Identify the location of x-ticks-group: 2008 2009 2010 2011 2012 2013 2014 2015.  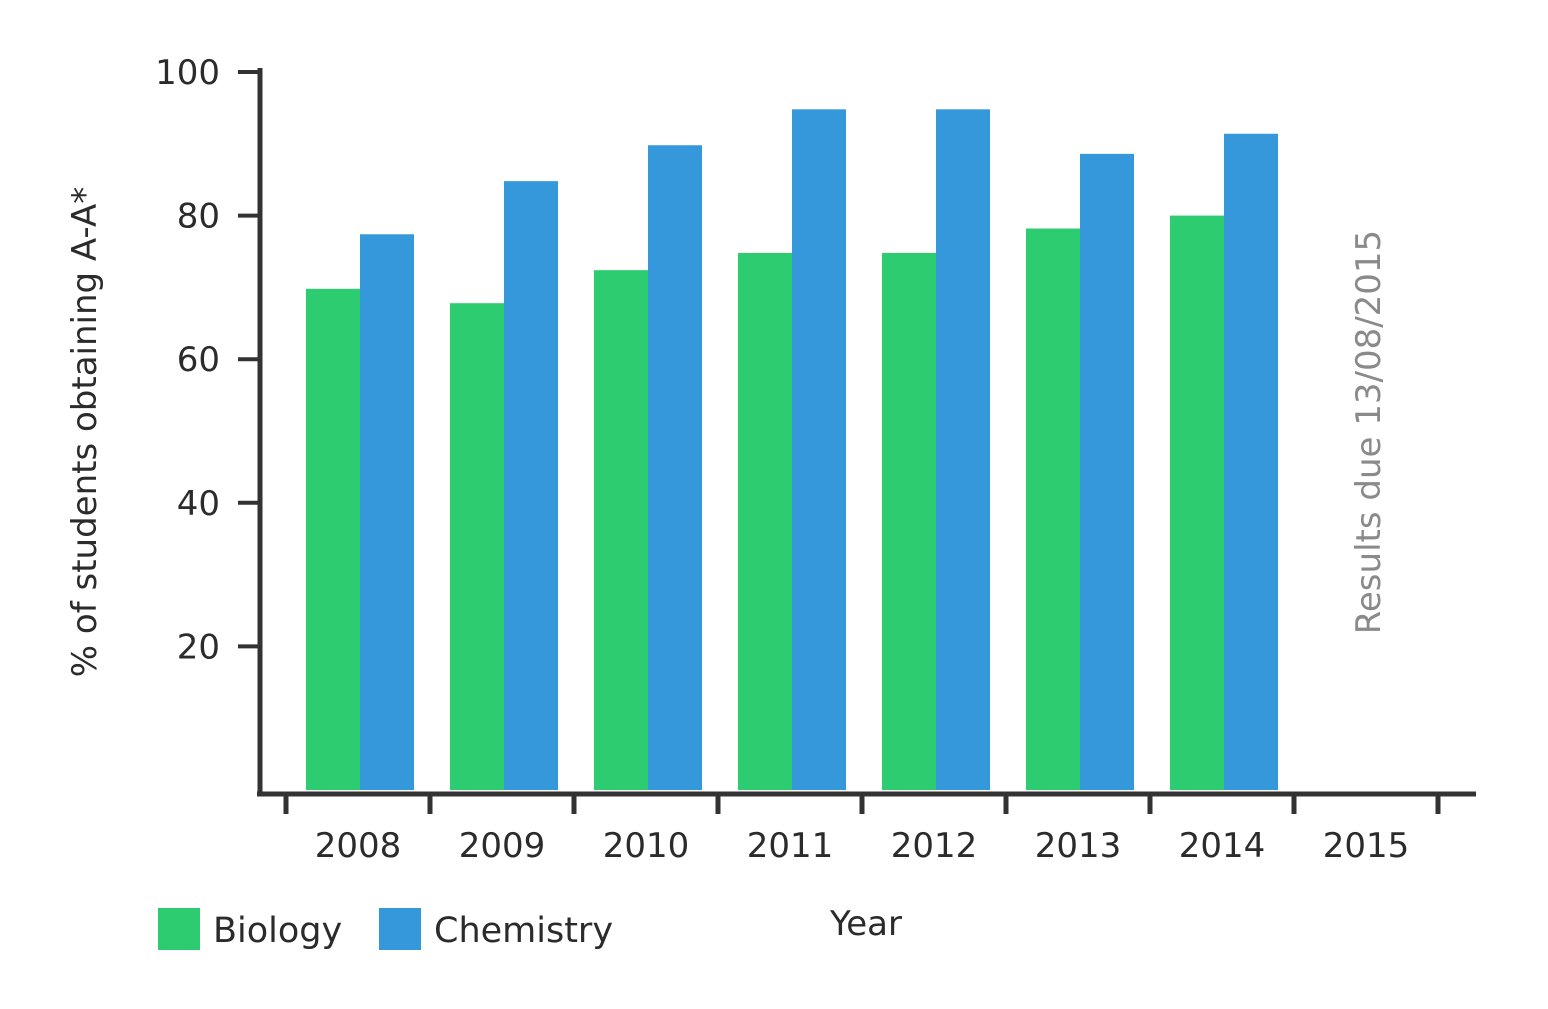
(862, 830).